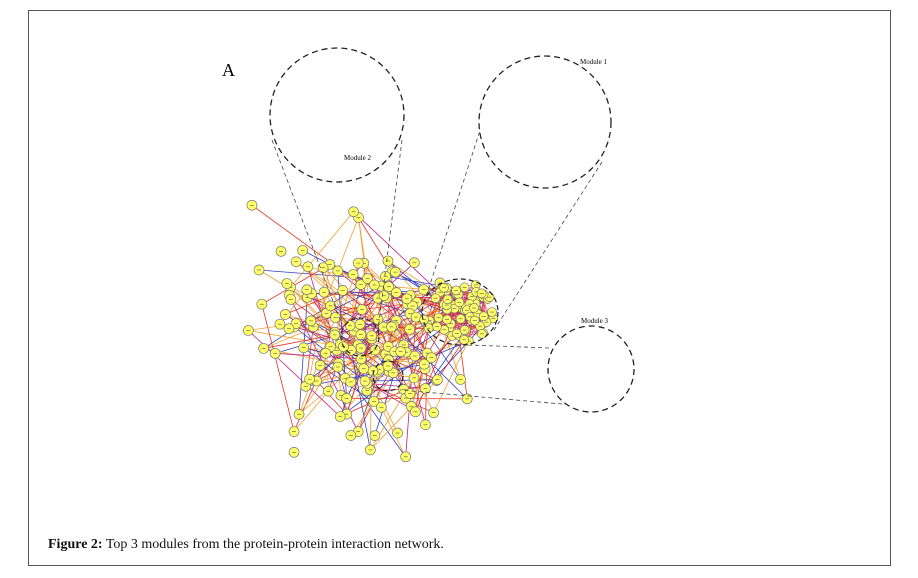  Describe the element at coordinates (228, 70) in the screenshot. I see `panel-label: A` at that location.